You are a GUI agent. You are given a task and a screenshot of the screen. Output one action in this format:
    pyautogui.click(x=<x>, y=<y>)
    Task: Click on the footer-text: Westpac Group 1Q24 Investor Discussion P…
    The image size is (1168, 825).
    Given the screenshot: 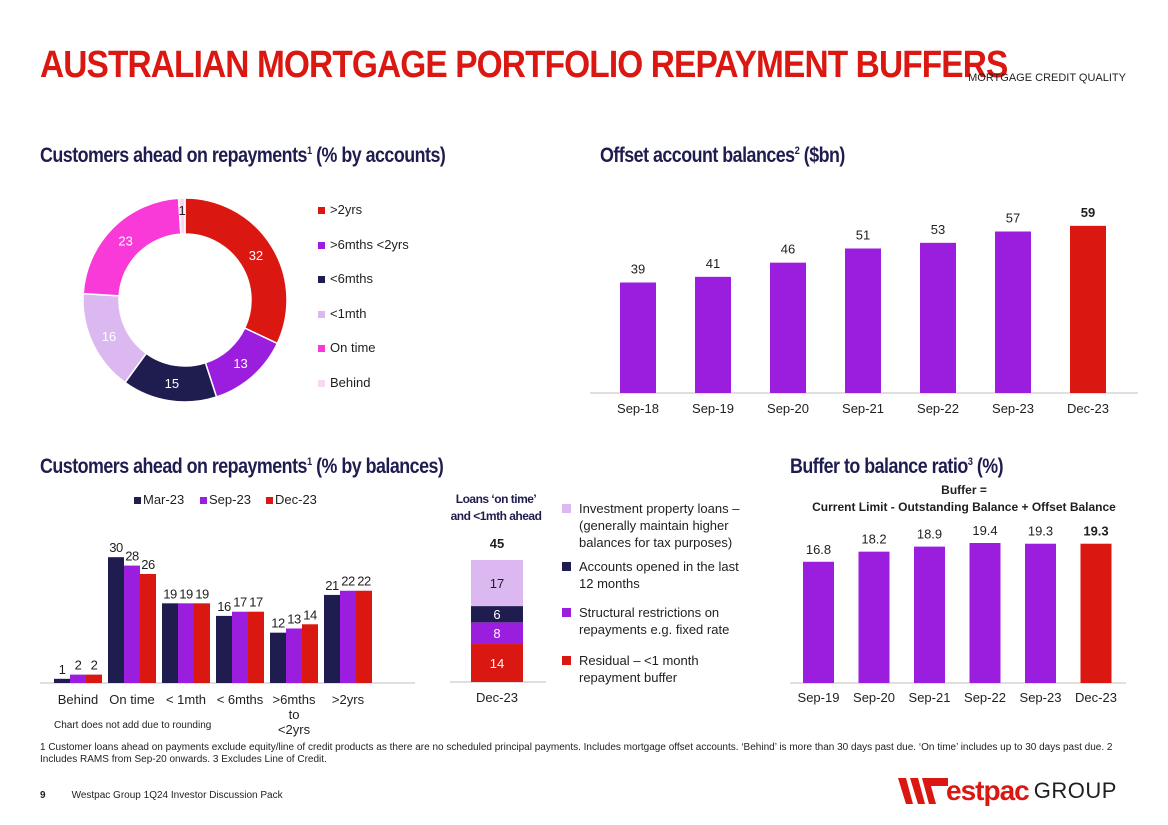 What is the action you would take?
    pyautogui.click(x=177, y=795)
    